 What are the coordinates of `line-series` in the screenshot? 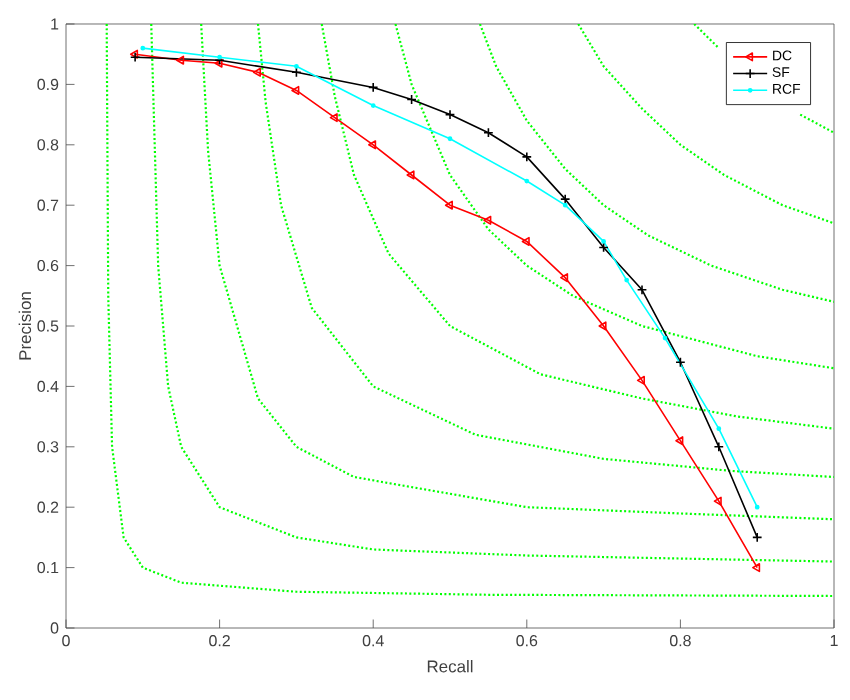 It's located at (706, 124).